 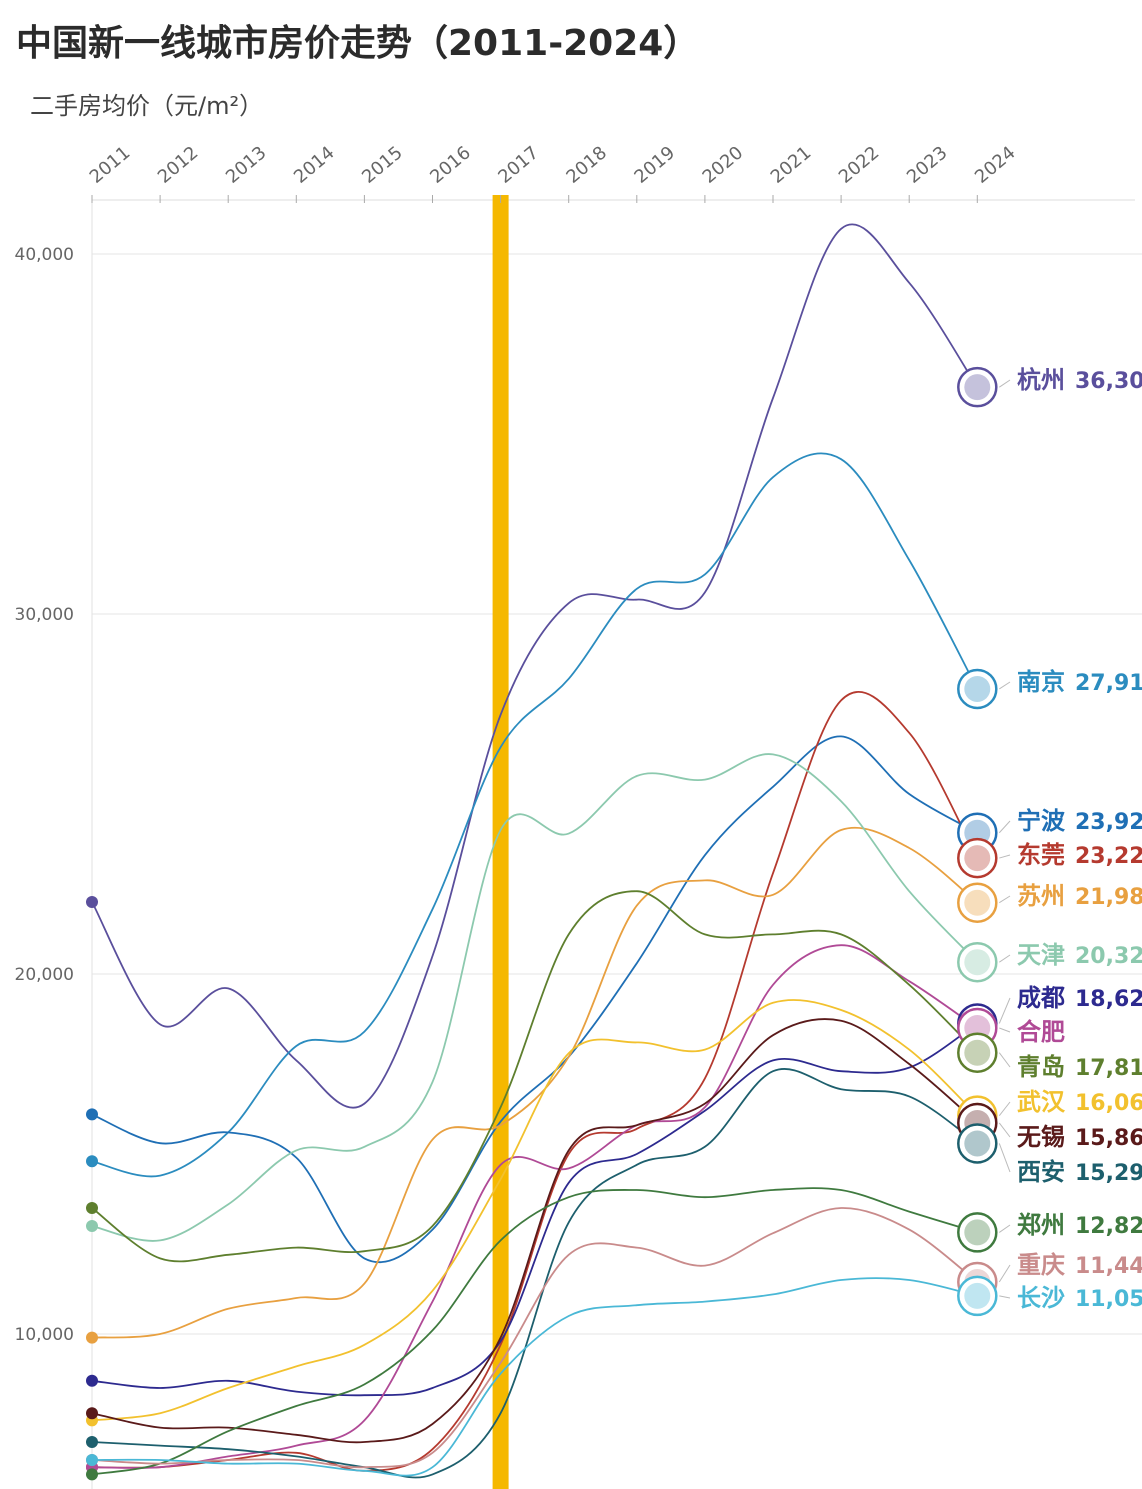 What do you see at coordinates (1041, 1265) in the screenshot?
I see `series-name-label-13: 重庆` at bounding box center [1041, 1265].